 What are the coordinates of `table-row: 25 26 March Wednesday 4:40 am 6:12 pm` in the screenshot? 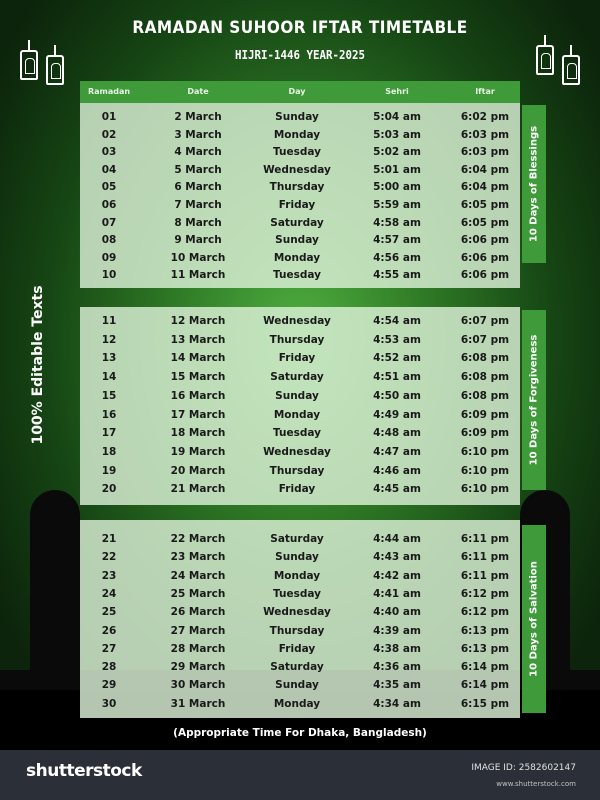 It's located at (300, 614).